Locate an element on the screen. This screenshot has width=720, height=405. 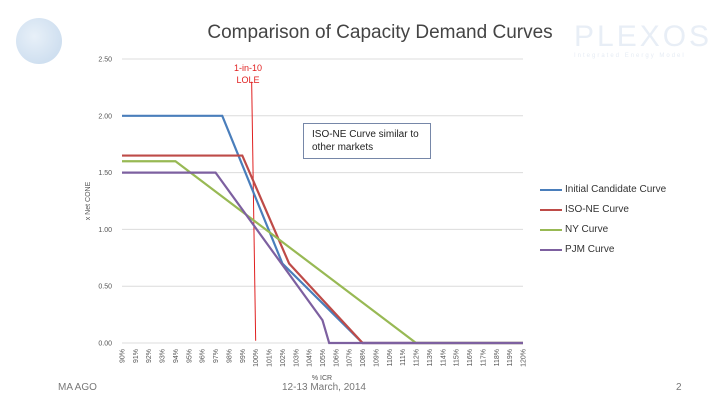
x-tick-label: 98% is located at coordinates (229, 356).